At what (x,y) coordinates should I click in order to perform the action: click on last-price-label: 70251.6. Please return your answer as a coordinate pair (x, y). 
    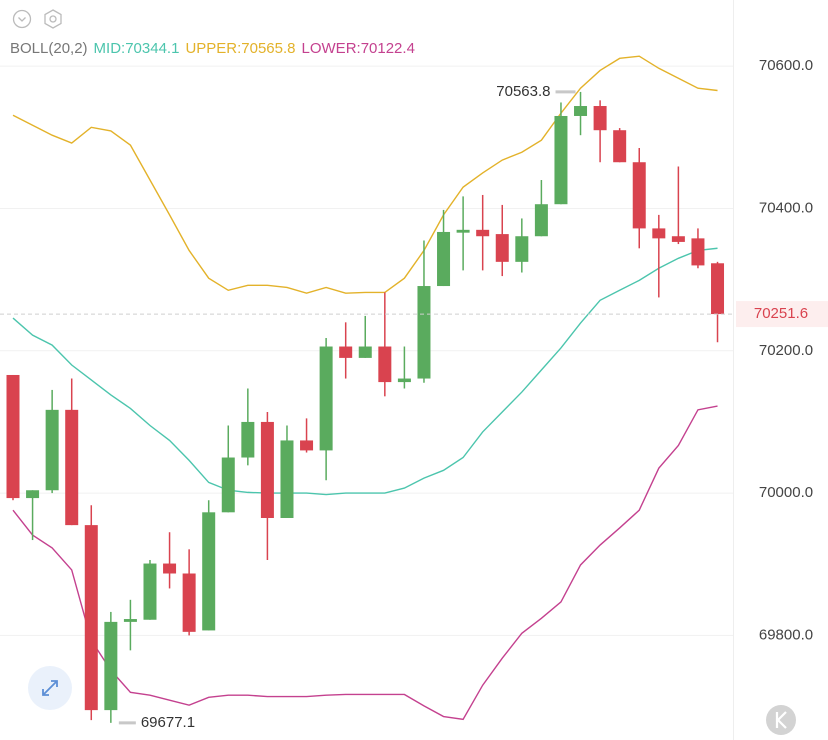
    Looking at the image, I should click on (781, 313).